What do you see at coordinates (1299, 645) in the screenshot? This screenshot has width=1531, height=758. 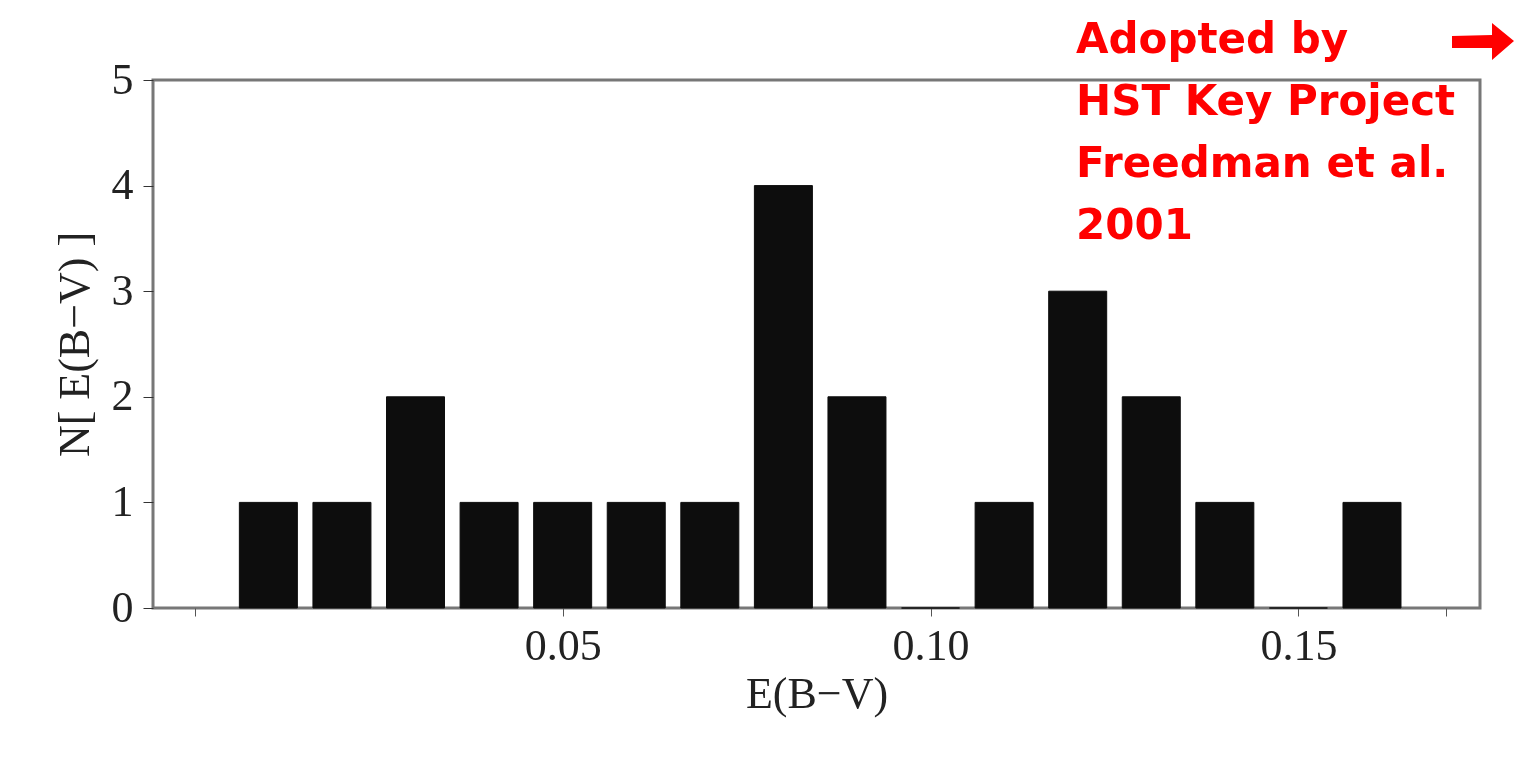 I see `x-tick-label: 0.15` at bounding box center [1299, 645].